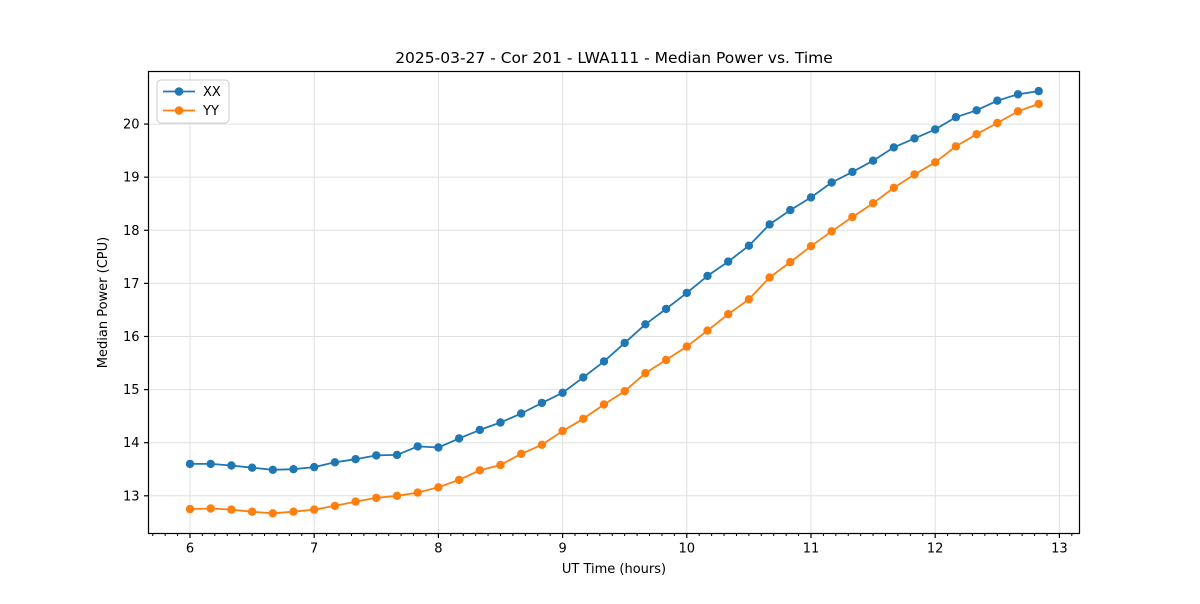 This screenshot has width=1200, height=604. What do you see at coordinates (438, 549) in the screenshot?
I see `x-tick-label: 8` at bounding box center [438, 549].